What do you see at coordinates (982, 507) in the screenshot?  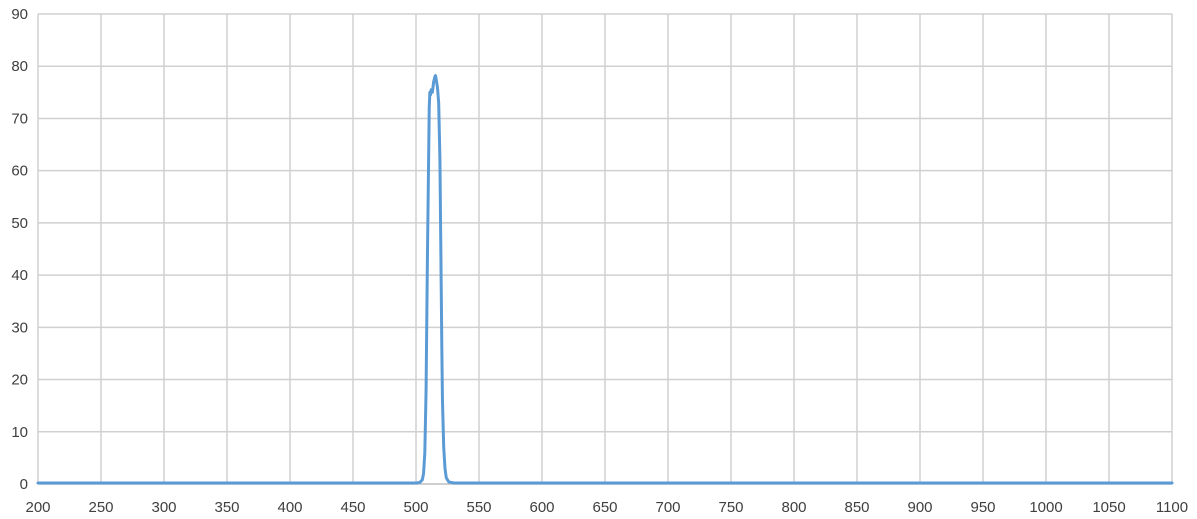 I see `x-tick-label: 950` at bounding box center [982, 507].